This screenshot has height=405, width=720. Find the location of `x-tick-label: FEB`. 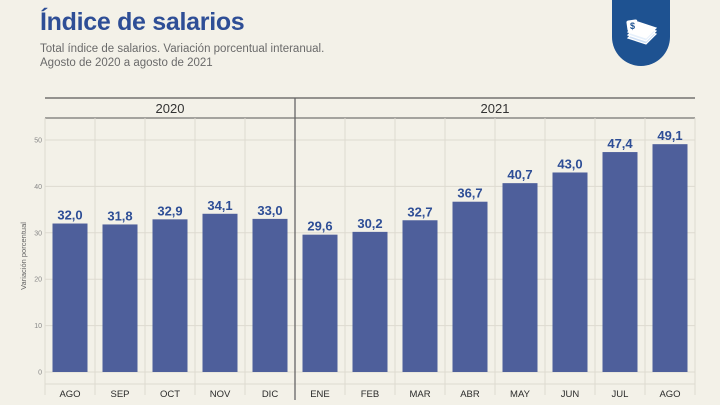

x-tick-label: FEB is located at coordinates (370, 394).